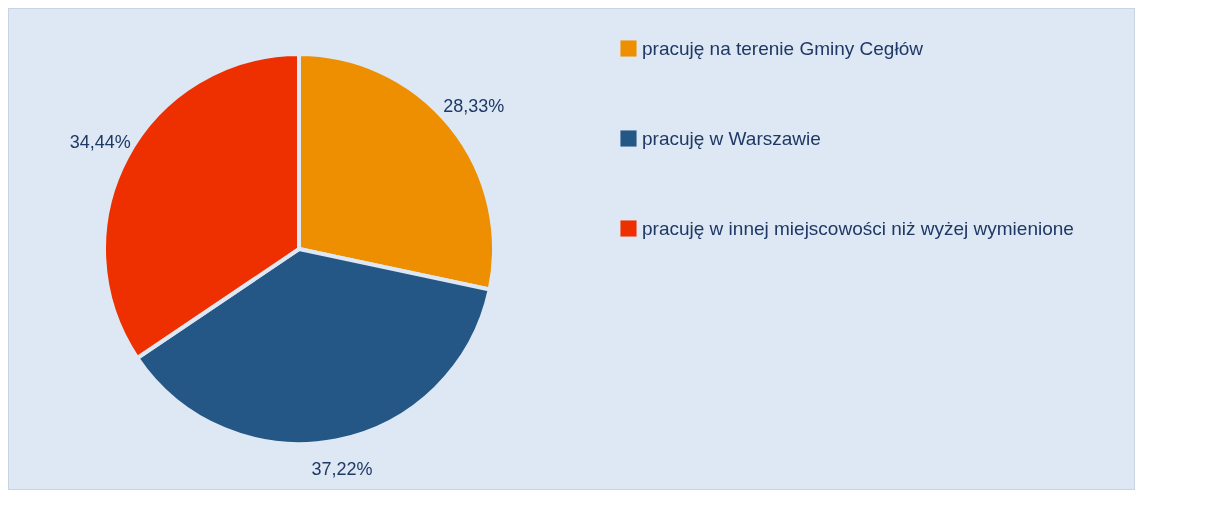 This screenshot has width=1206, height=509. What do you see at coordinates (342, 468) in the screenshot?
I see `data-label: 37,22%` at bounding box center [342, 468].